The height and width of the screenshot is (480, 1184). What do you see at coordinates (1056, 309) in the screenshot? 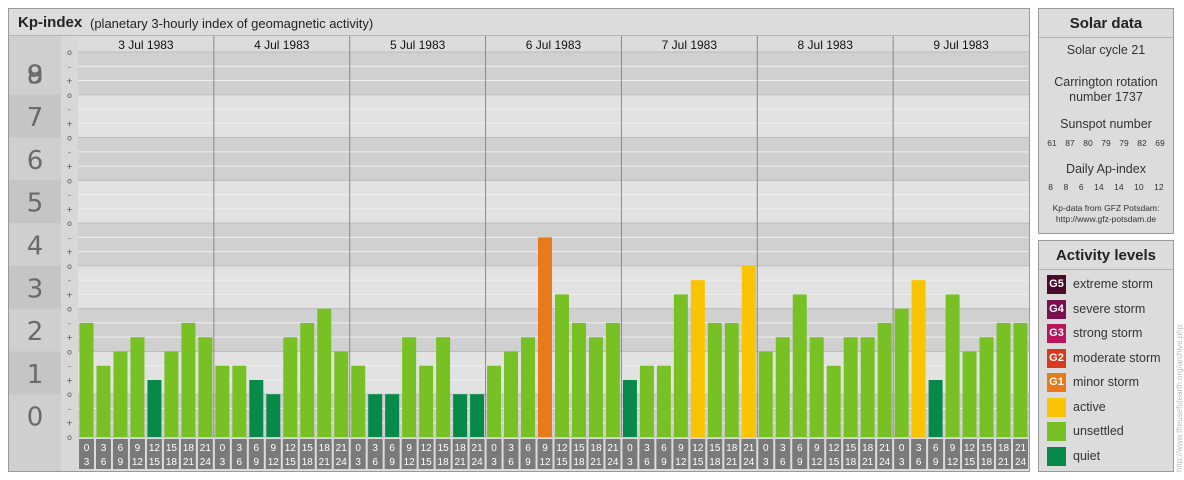
I see `level-swatch: G4` at bounding box center [1056, 309].